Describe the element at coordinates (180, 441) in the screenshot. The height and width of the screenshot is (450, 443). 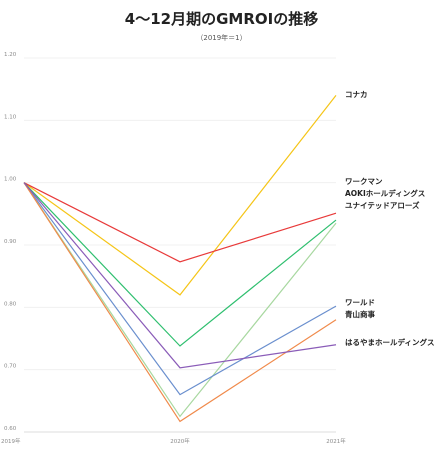
I see `x-tick-label: 2020年` at that location.